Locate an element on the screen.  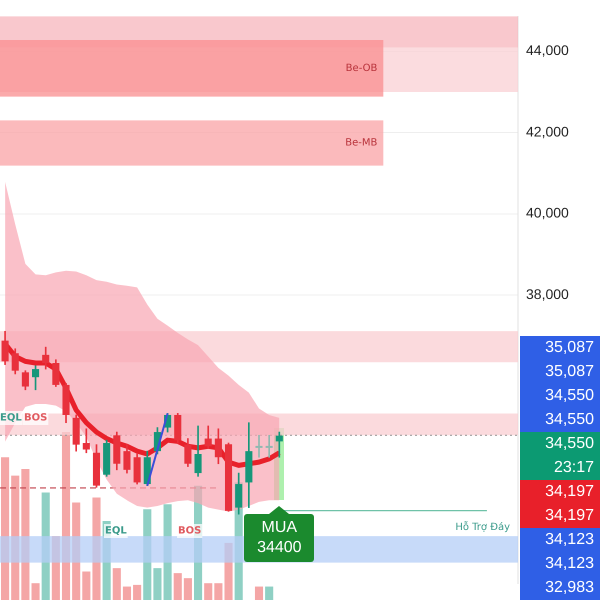
candlestick is located at coordinates (259, 446).